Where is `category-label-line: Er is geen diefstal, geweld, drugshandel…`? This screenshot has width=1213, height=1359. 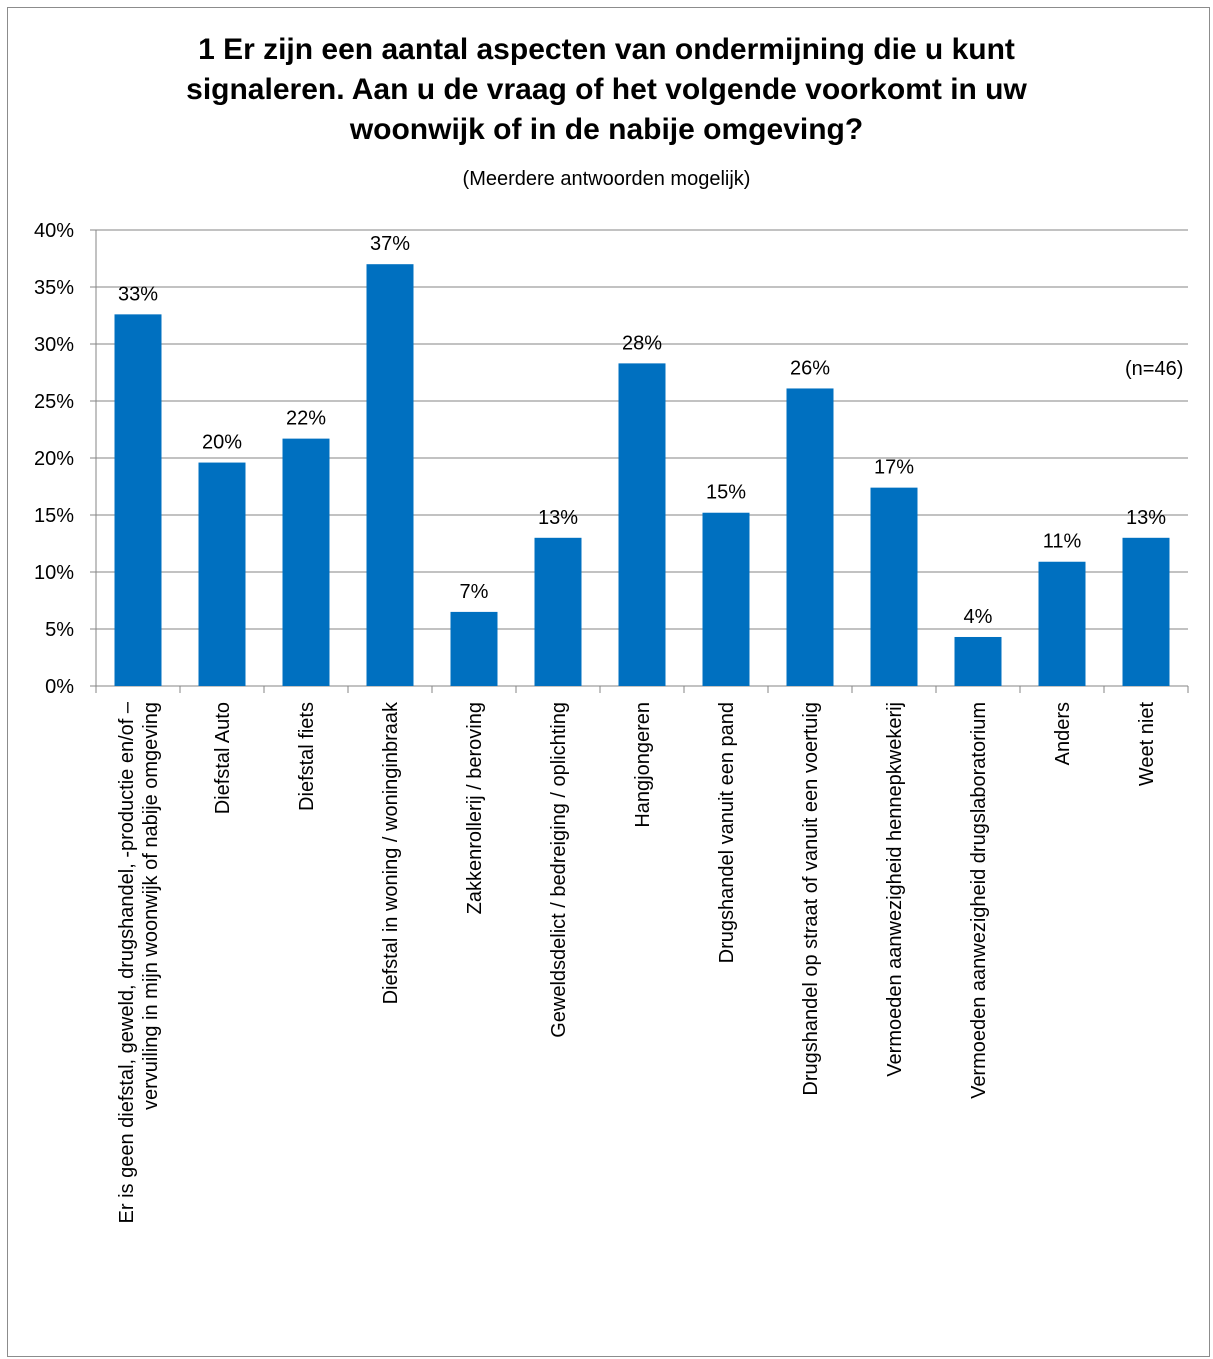
category-label-line: Er is geen diefstal, geweld, drugshandel… is located at coordinates (127, 962).